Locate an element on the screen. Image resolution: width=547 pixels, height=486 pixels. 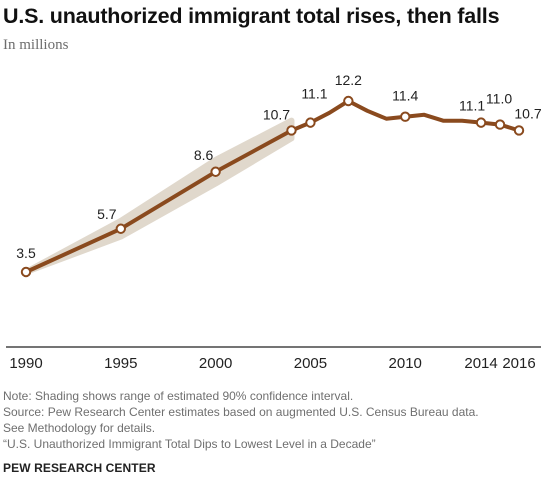
data-label-2007: 12.2 is located at coordinates (348, 80).